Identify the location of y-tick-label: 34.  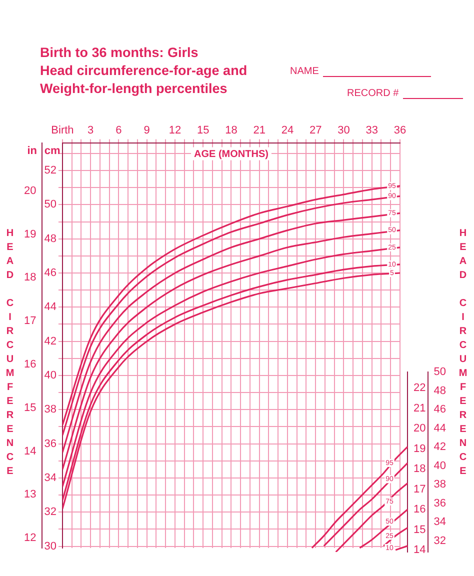
(50, 478).